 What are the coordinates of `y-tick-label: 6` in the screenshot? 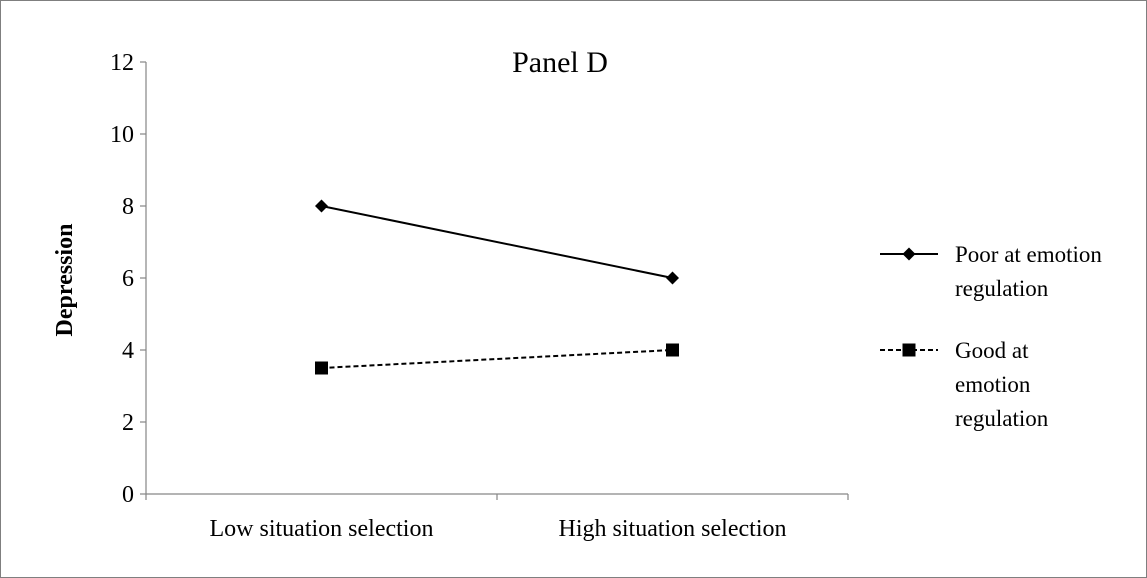 It's located at (128, 279).